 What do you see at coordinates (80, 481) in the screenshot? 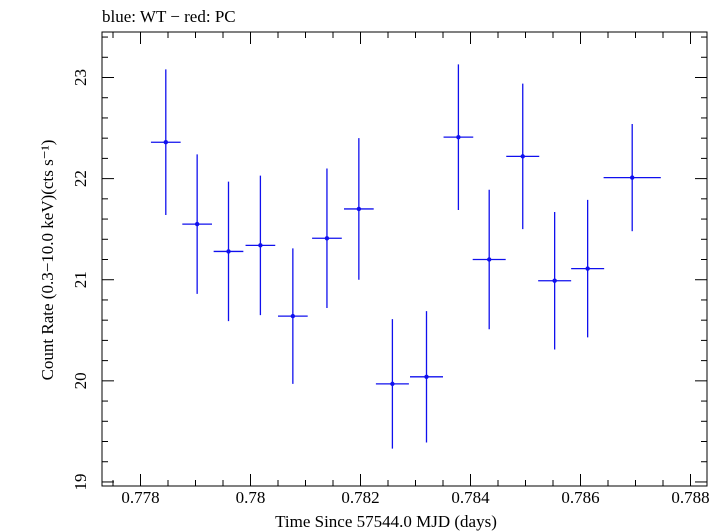
I see `y-tick-label: 19` at bounding box center [80, 481].